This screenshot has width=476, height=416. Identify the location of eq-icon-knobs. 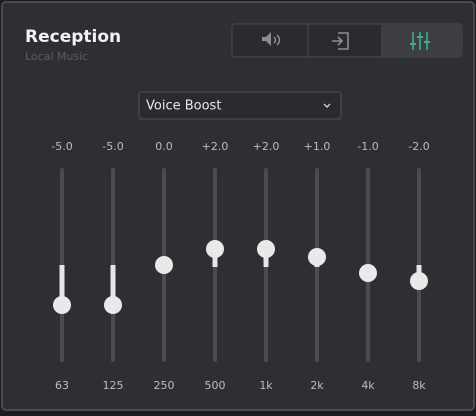
(420, 40).